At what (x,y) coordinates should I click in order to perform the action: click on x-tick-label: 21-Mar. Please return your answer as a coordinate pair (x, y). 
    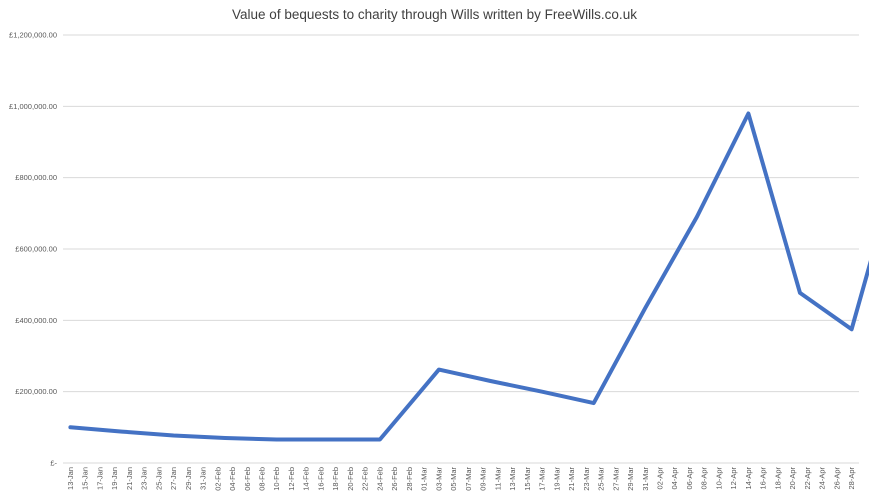
    Looking at the image, I should click on (571, 479).